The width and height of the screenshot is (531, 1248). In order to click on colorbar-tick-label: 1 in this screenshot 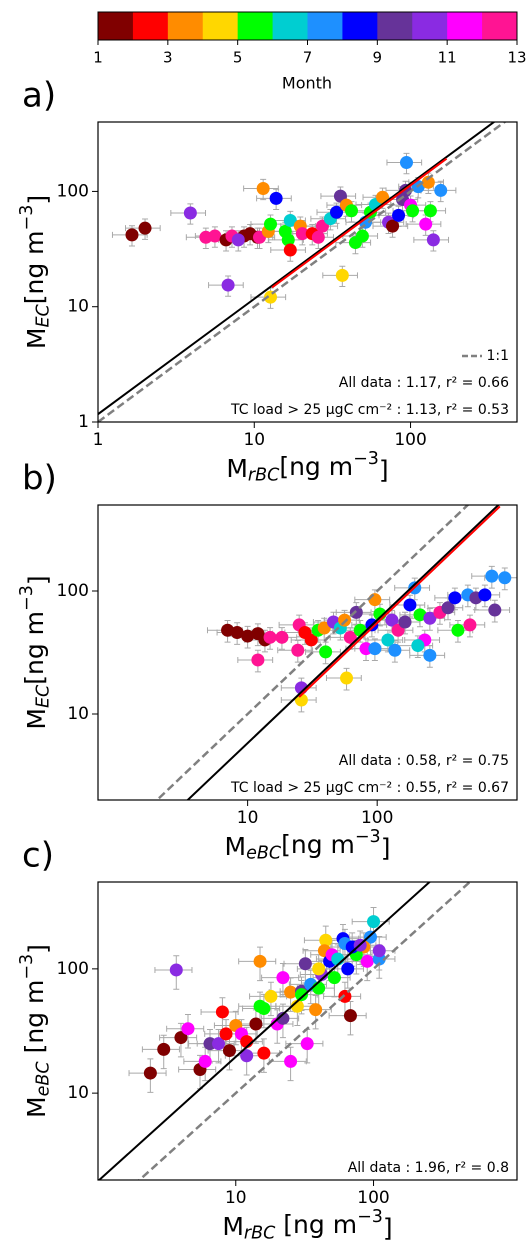, I will do `click(98, 58)`.